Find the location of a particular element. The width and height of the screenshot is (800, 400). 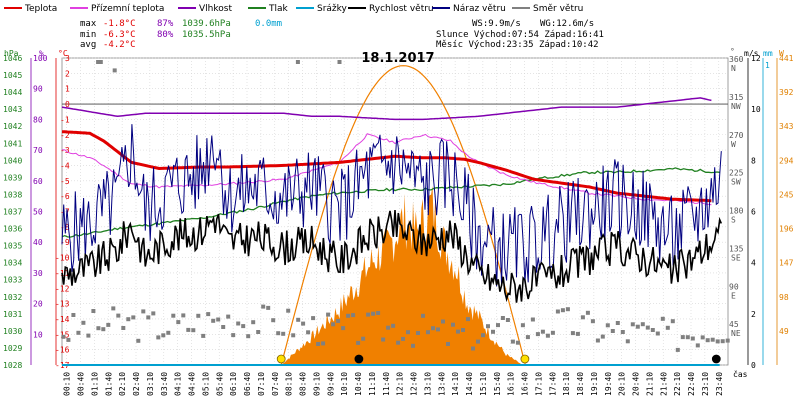

legend-entry: Teplota is located at coordinates (30, 9).